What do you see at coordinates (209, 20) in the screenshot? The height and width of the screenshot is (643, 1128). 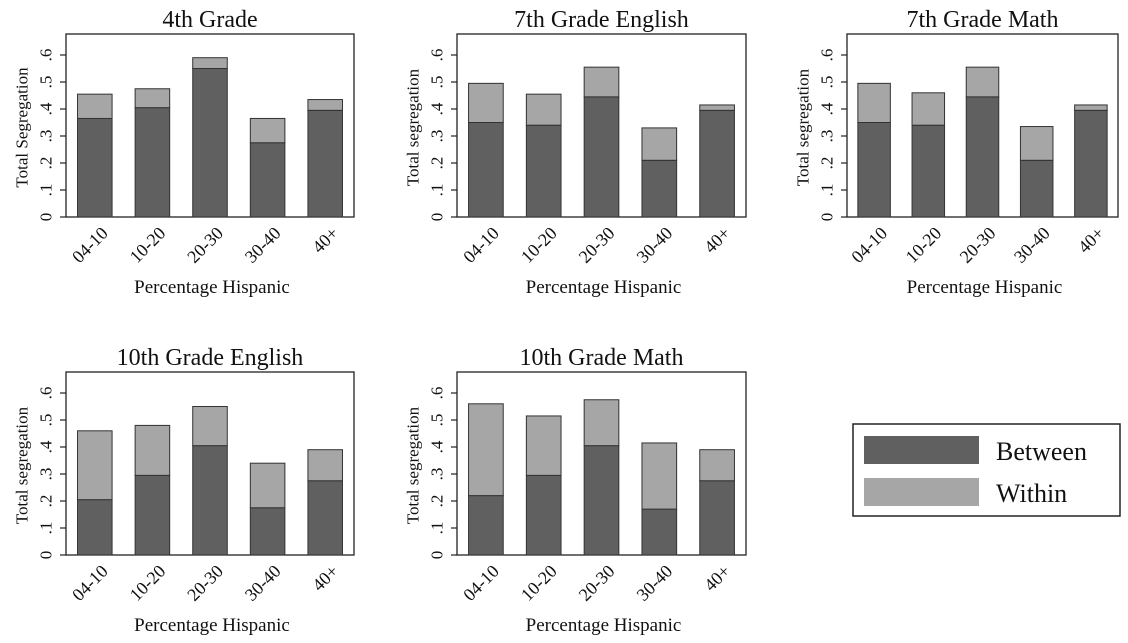 I see `chart-title: 4th Grade` at bounding box center [209, 20].